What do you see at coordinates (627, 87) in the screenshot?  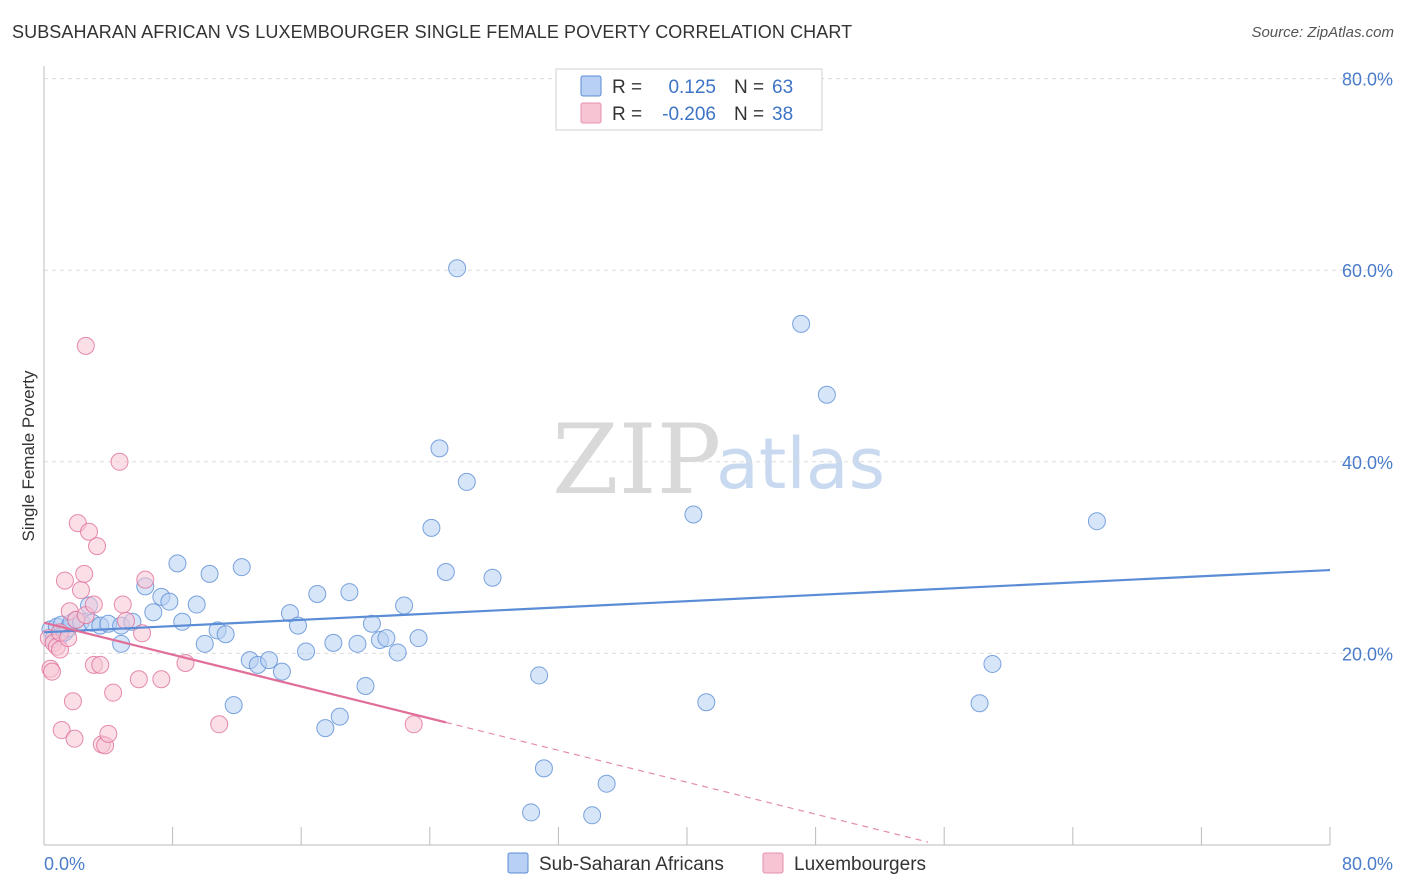 I see `legend-r-label-subsaharan: R =` at bounding box center [627, 87].